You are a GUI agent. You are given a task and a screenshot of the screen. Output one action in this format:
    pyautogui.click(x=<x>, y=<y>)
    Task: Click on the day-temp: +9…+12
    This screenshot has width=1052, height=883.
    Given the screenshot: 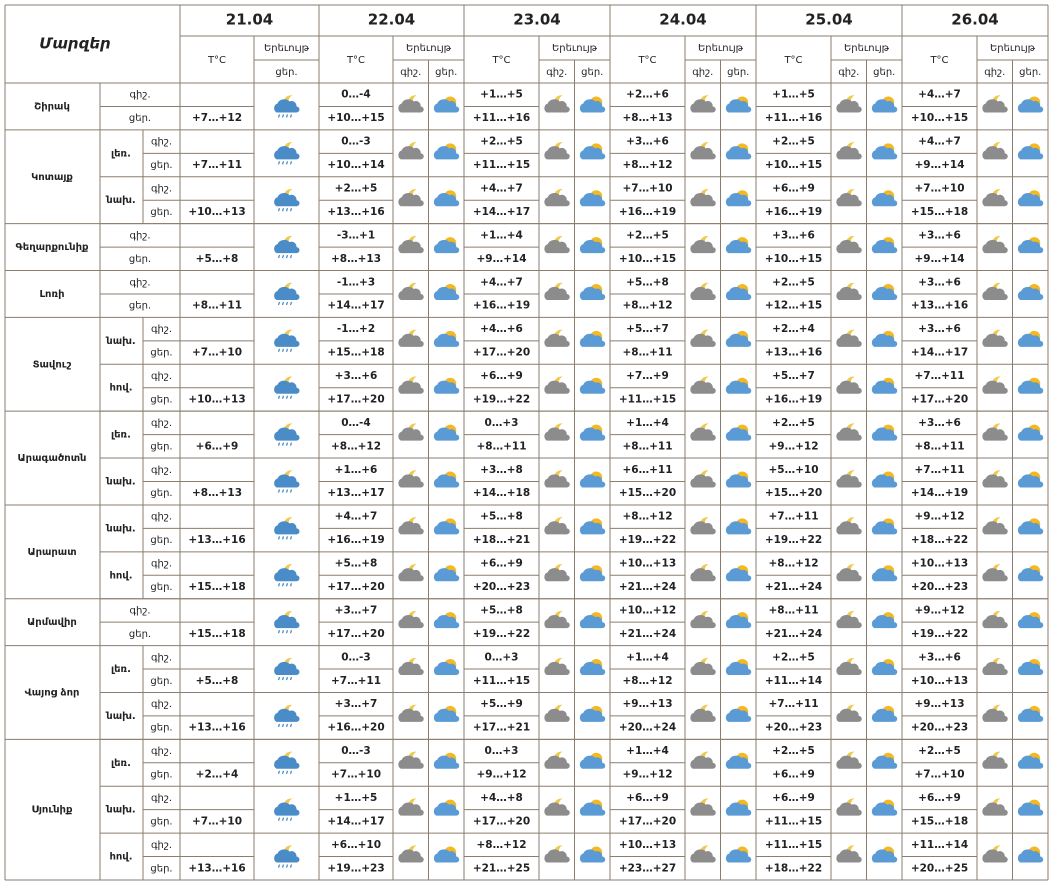 What is the action you would take?
    pyautogui.click(x=647, y=775)
    